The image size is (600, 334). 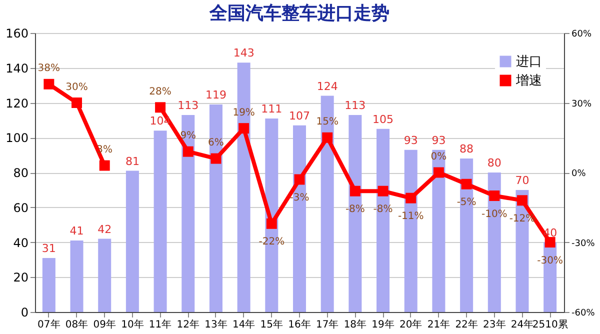 What do you see at coordinates (411, 216) in the screenshot?
I see `data-label: -11%` at bounding box center [411, 216].